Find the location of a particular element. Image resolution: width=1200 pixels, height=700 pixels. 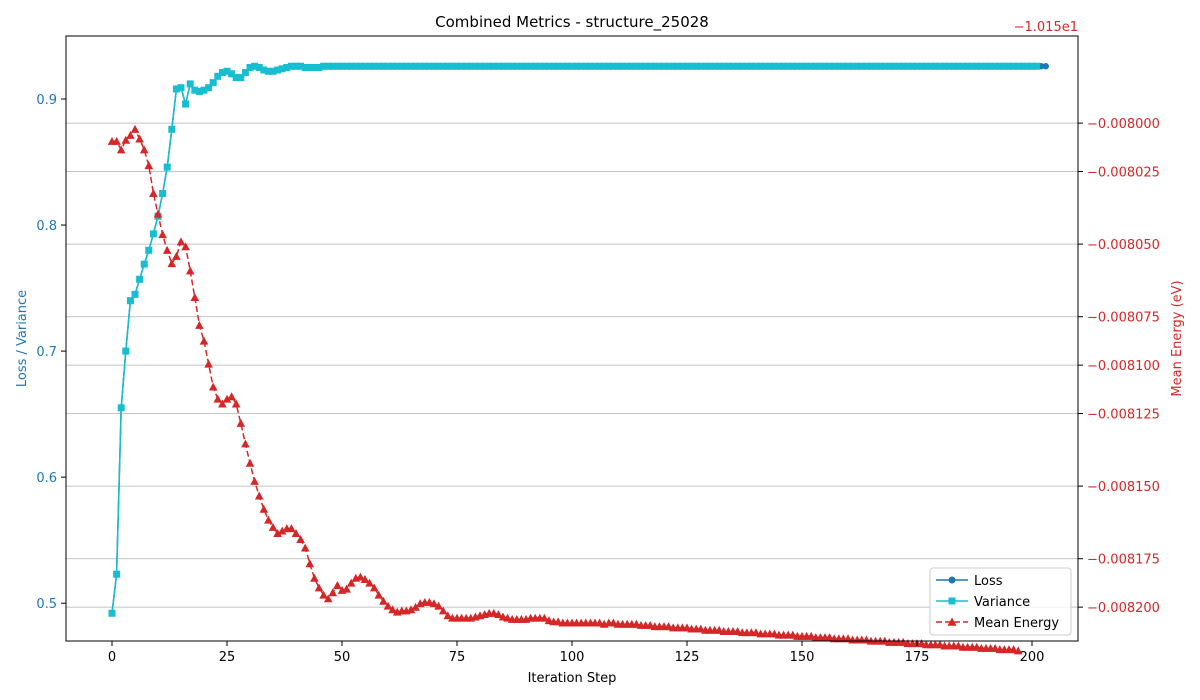

legend-label: Loss is located at coordinates (988, 581).